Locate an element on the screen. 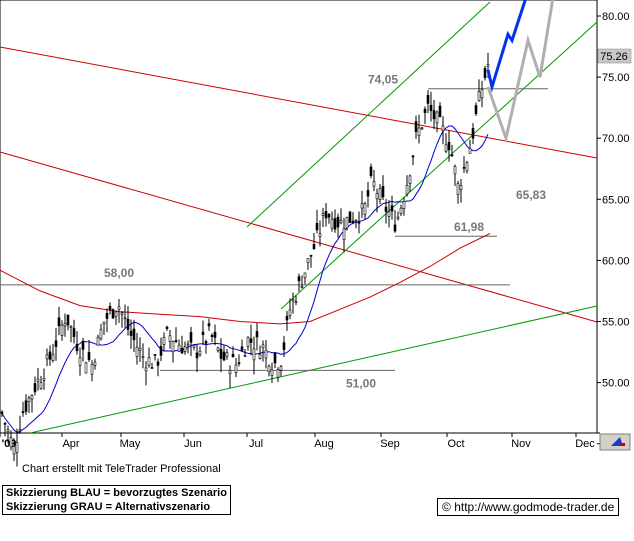 The width and height of the screenshot is (634, 541). y-tick-label: 75.00 is located at coordinates (616, 78).